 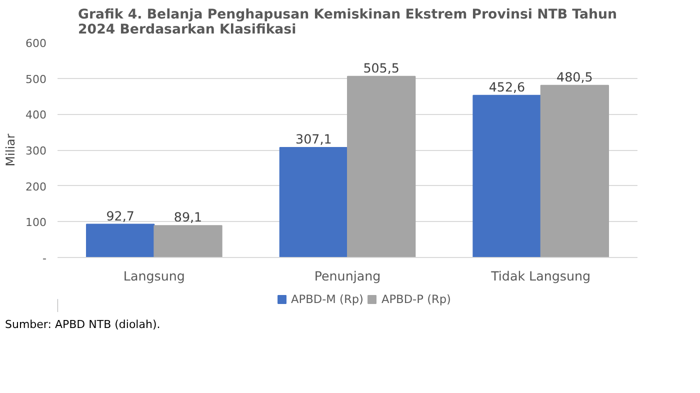 I want to click on data-label: 89,1, so click(x=188, y=217).